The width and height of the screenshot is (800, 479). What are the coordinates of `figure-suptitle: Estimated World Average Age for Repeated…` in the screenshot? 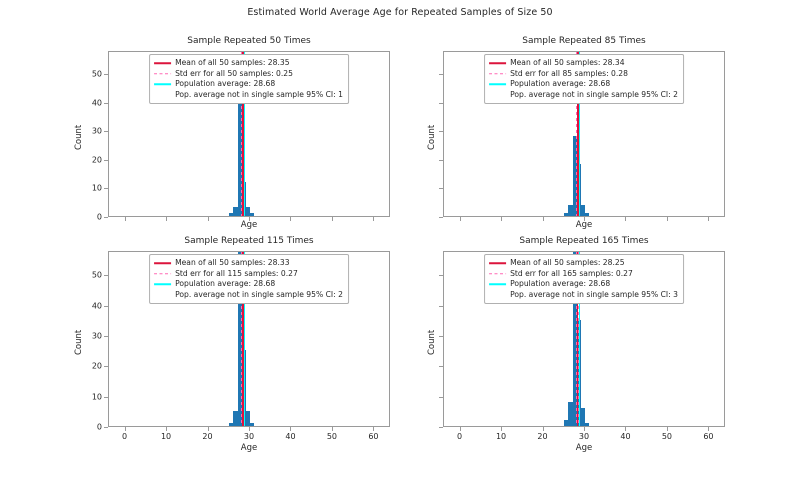 It's located at (400, 12).